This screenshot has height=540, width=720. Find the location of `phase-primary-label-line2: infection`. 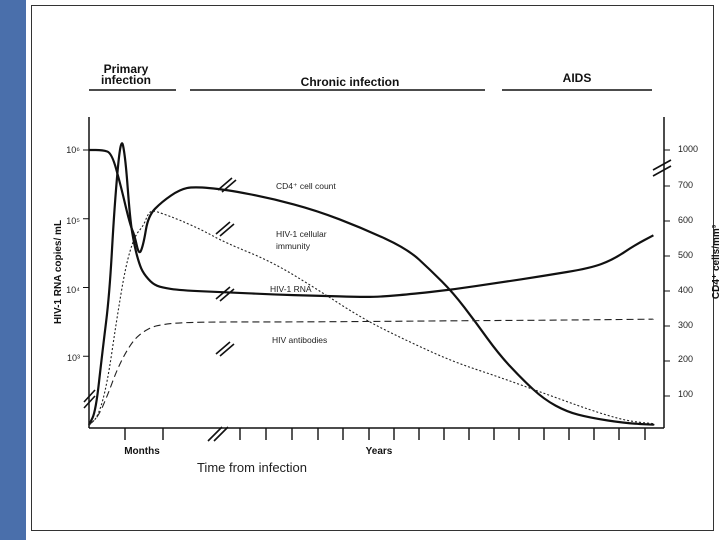

phase-primary-label-line2: infection is located at coordinates (126, 80).